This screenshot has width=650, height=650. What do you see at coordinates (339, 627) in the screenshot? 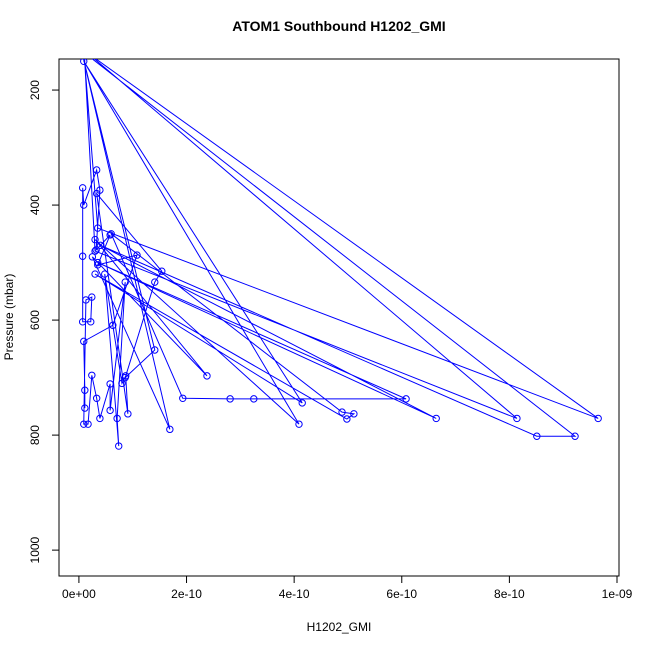
I see `x-axis-label: H1202_GMI` at bounding box center [339, 627].